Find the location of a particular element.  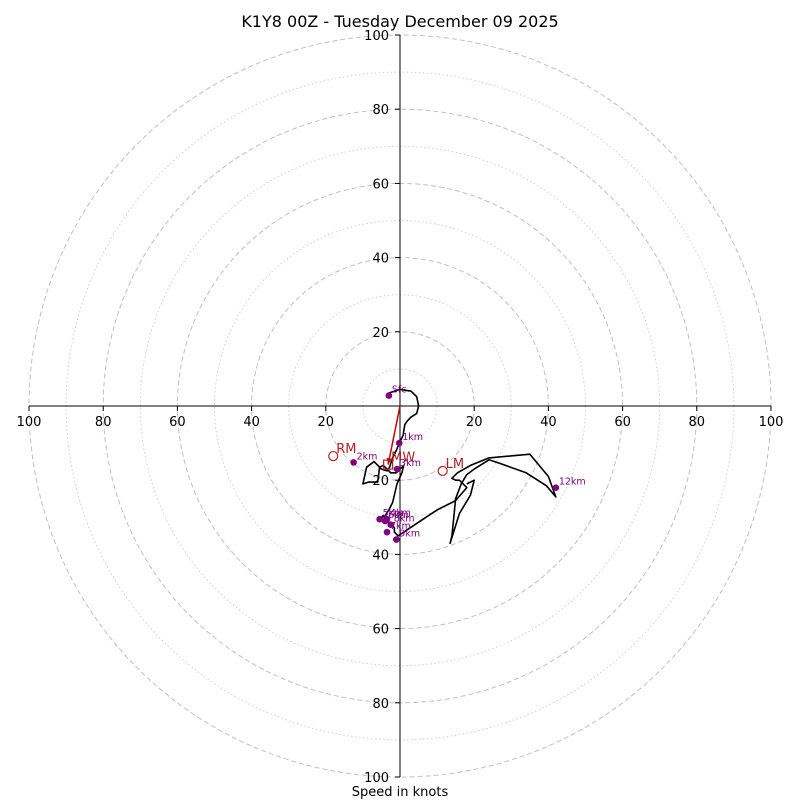

height-point-3km is located at coordinates (397, 469).